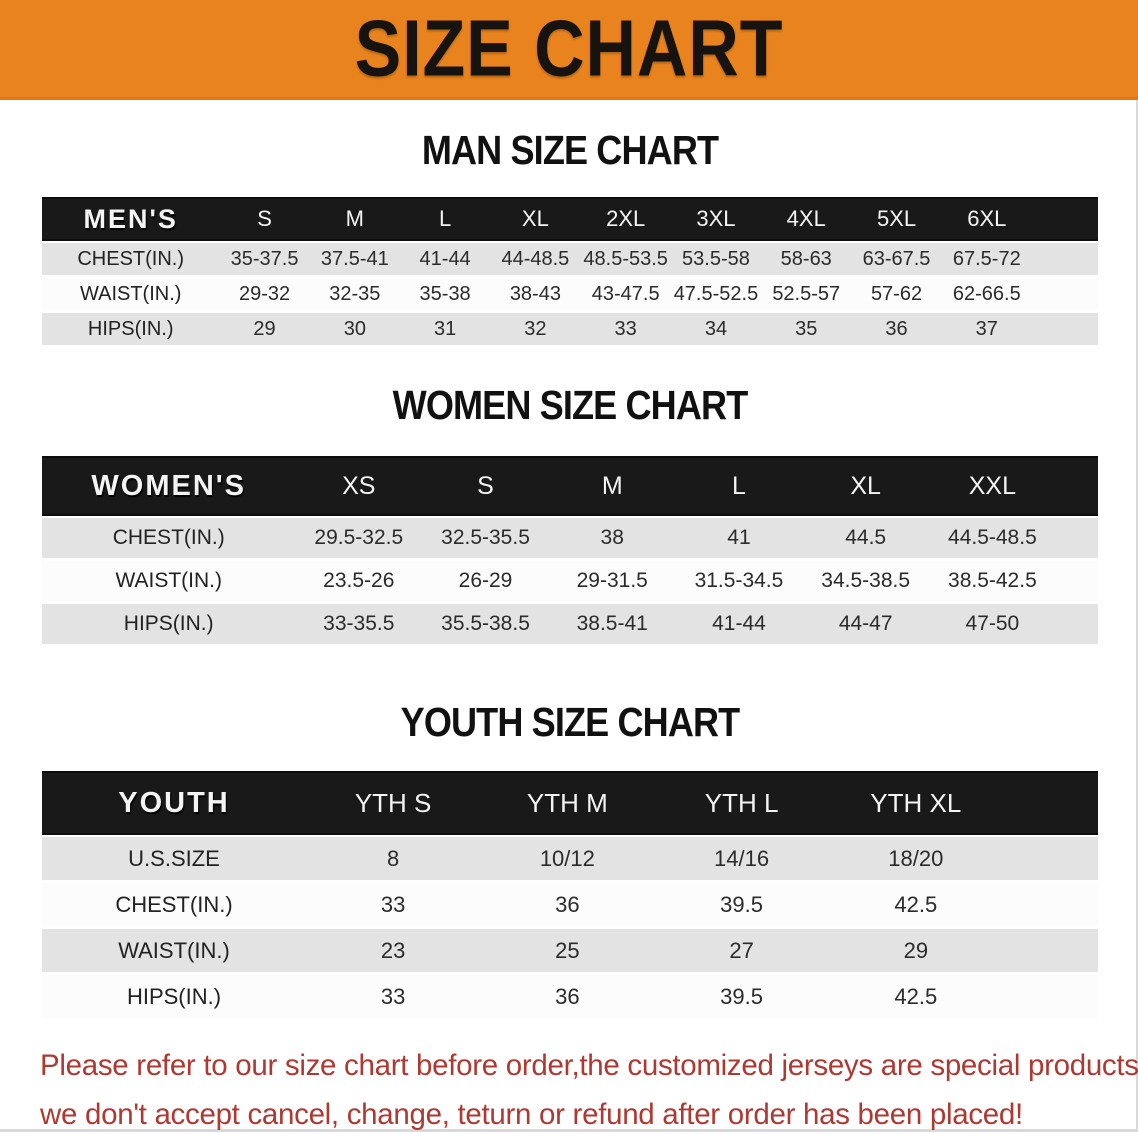 The height and width of the screenshot is (1132, 1138). I want to click on men-size-col-l: L, so click(445, 219).